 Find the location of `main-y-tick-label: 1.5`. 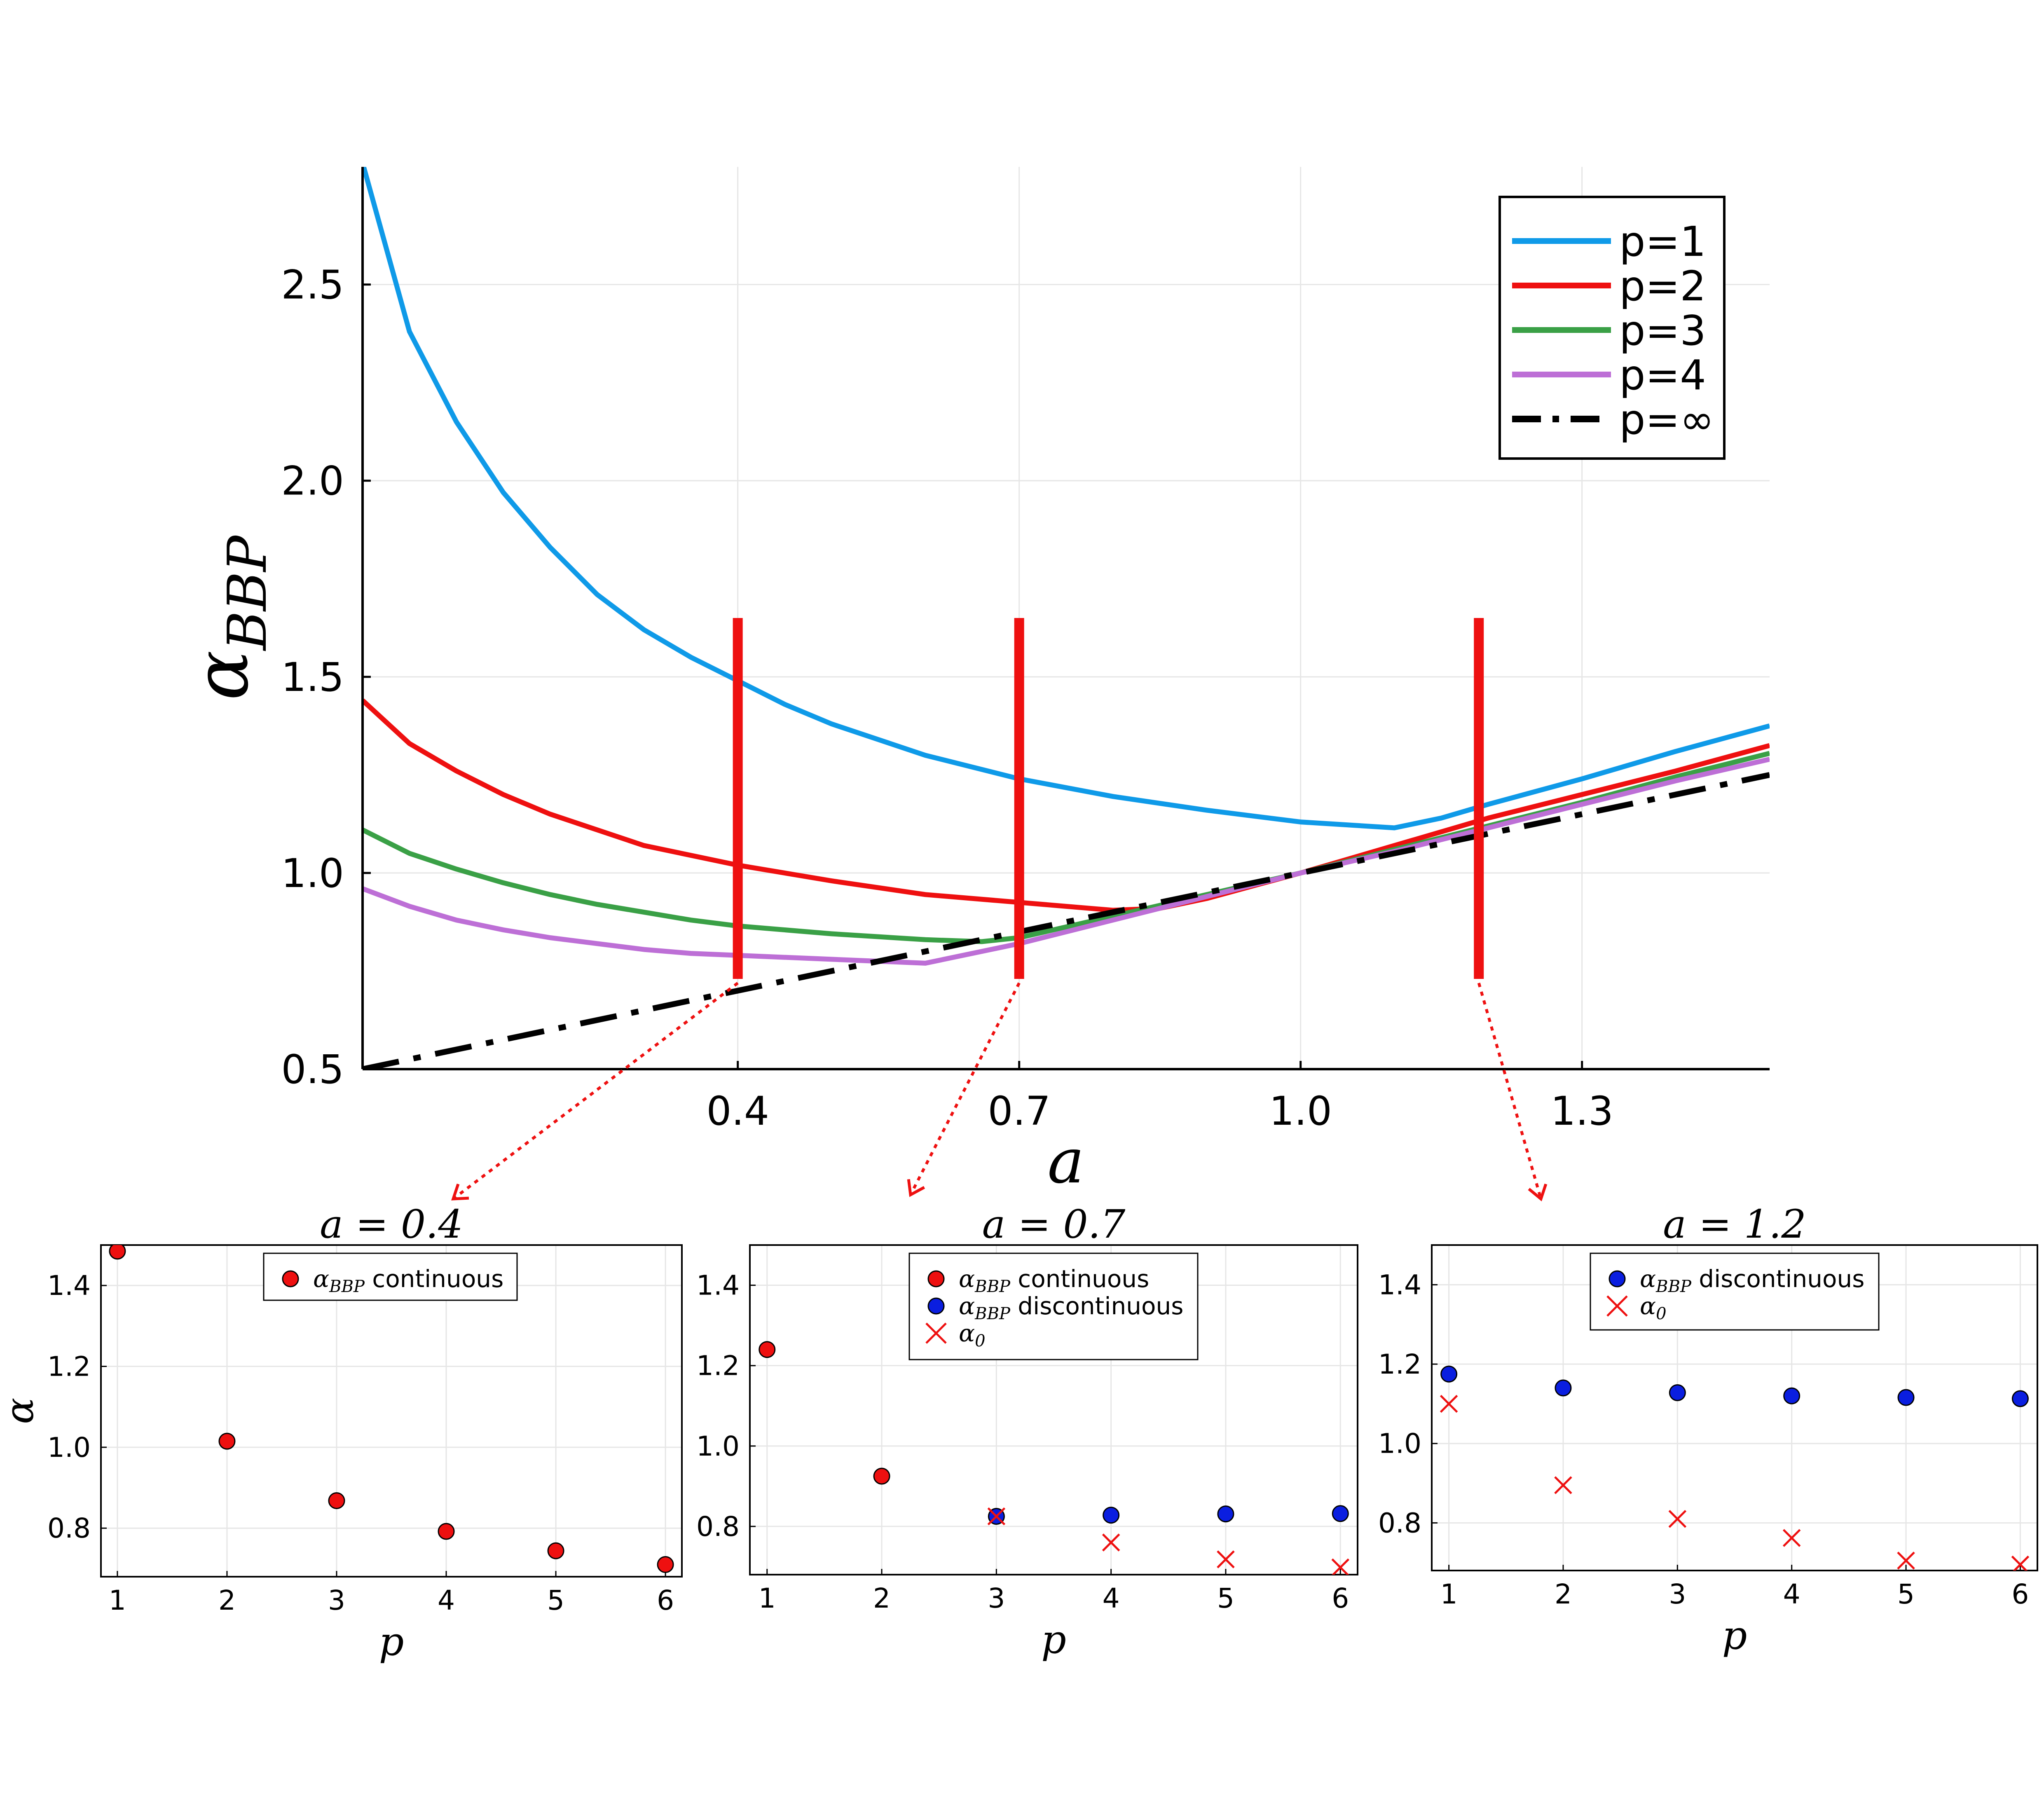

main-y-tick-label: 1.5 is located at coordinates (312, 677).